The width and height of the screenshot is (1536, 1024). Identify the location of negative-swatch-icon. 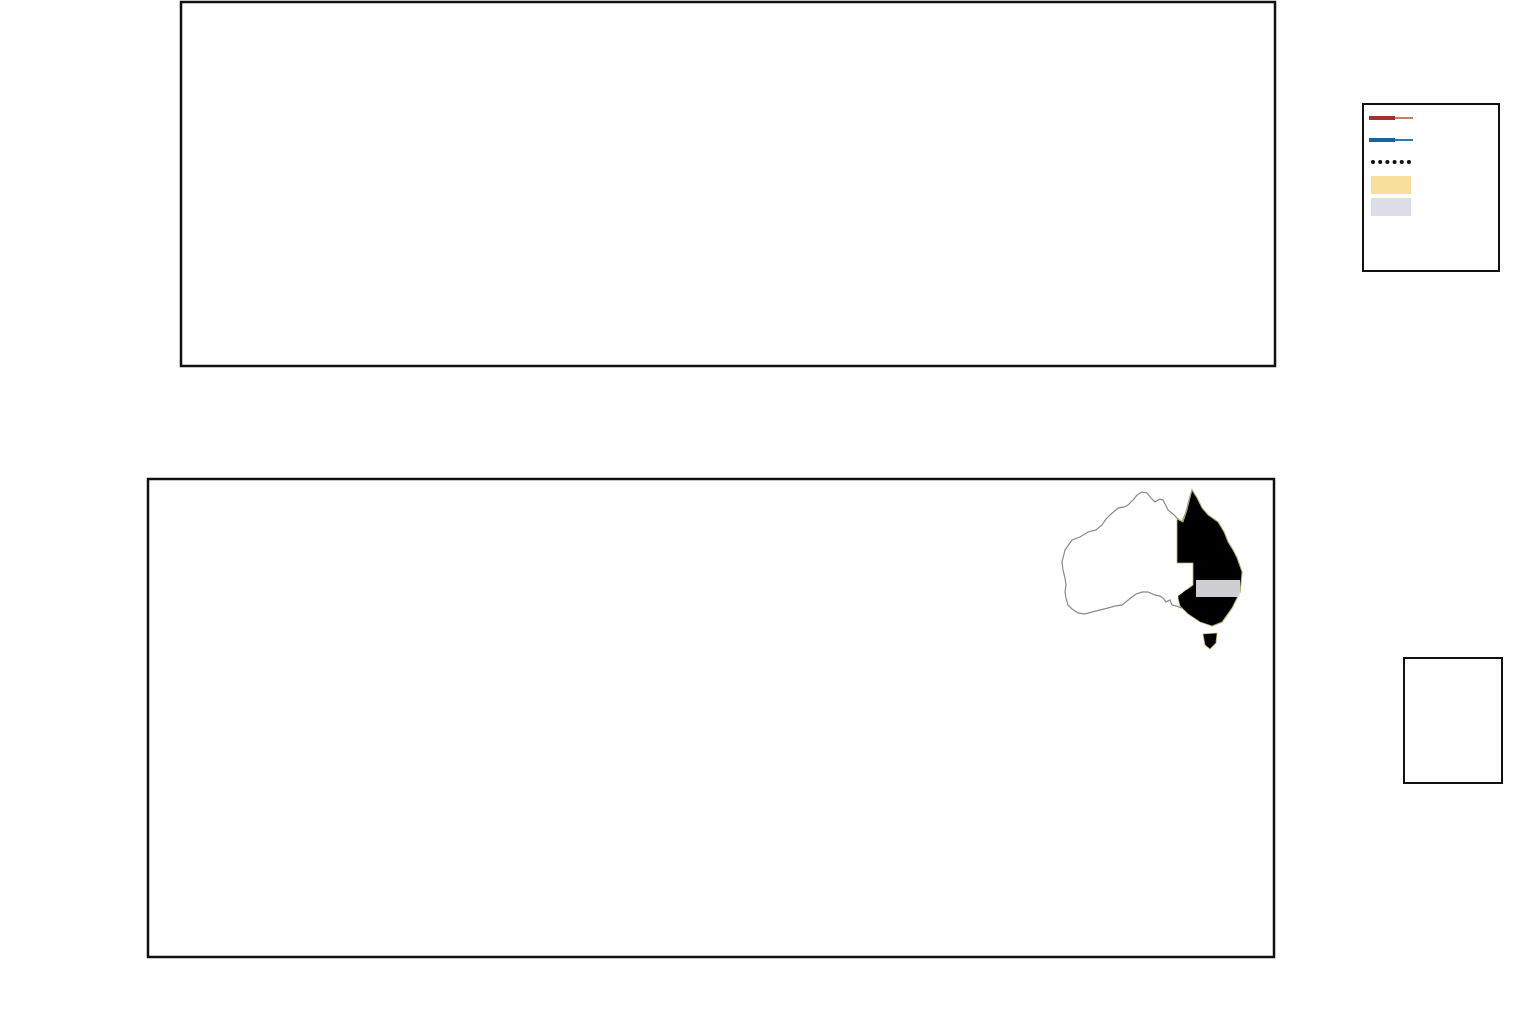
(1391, 206).